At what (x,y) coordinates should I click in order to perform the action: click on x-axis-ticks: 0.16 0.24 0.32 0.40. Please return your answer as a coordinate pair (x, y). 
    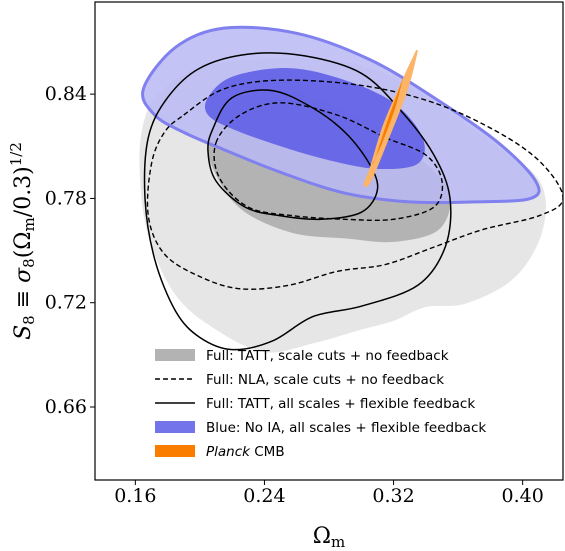
    Looking at the image, I should click on (329, 493).